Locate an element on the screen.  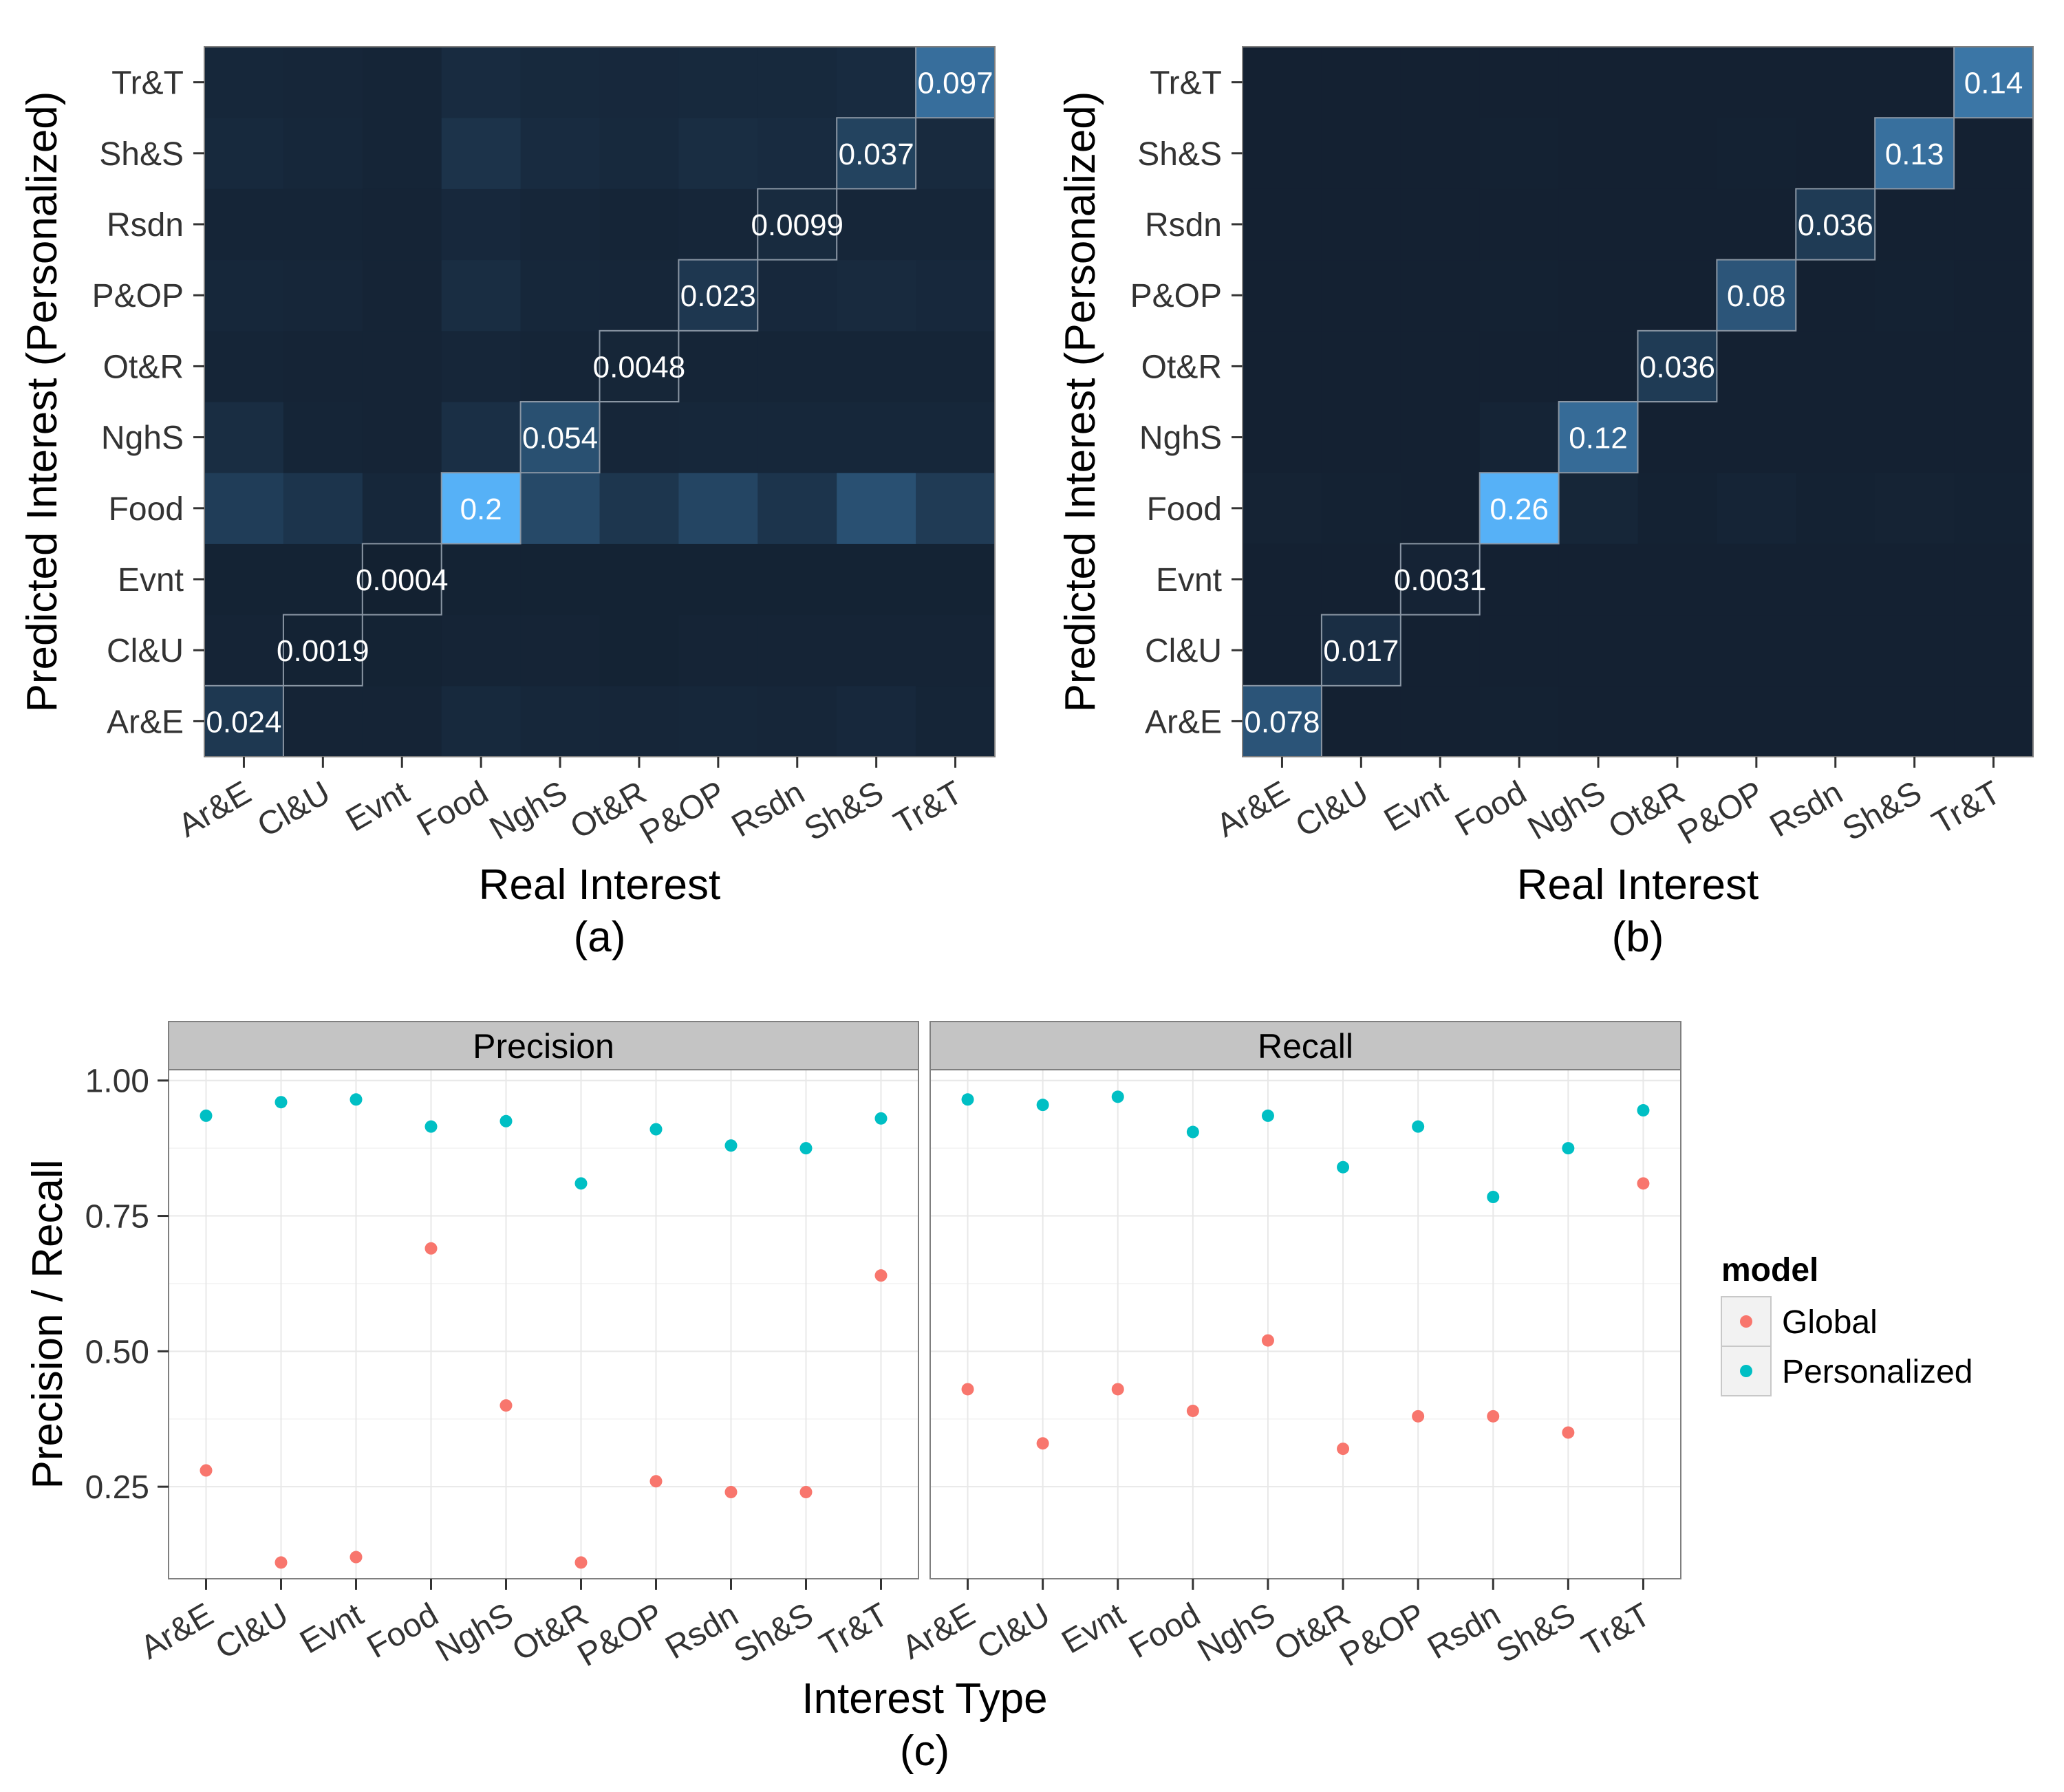
y-tick-label: P&OP is located at coordinates (138, 296).